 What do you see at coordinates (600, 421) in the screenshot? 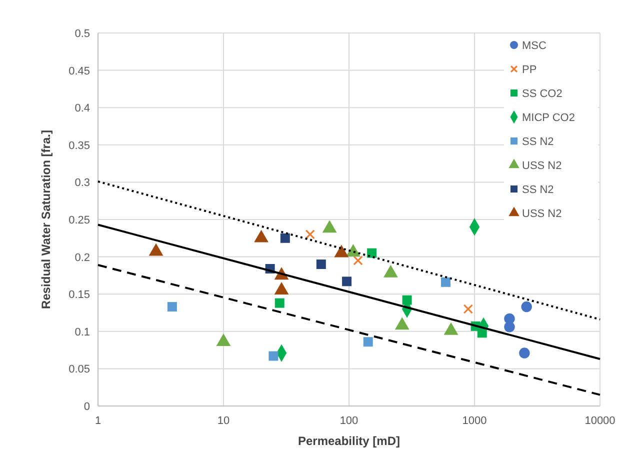
I see `x-tick-label: 10000` at bounding box center [600, 421].